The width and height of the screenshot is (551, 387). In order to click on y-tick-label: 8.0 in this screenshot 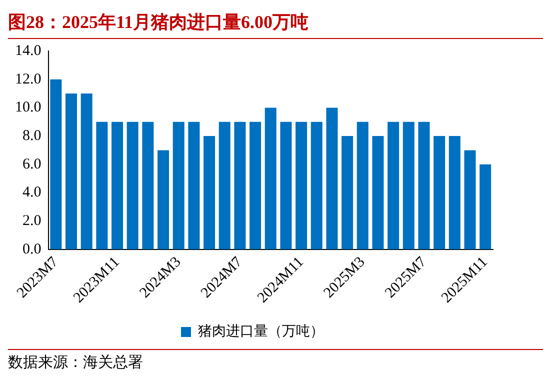, I will do `click(32, 136)`.